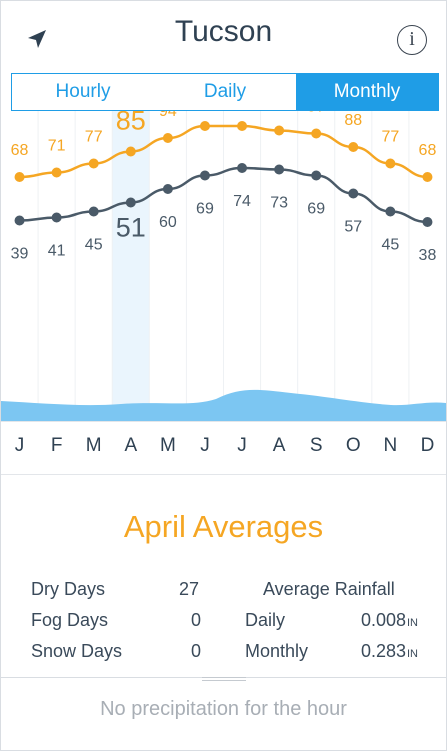 This screenshot has height=751, width=447. I want to click on view-tabs: Hourly Daily Monthly, so click(225, 92).